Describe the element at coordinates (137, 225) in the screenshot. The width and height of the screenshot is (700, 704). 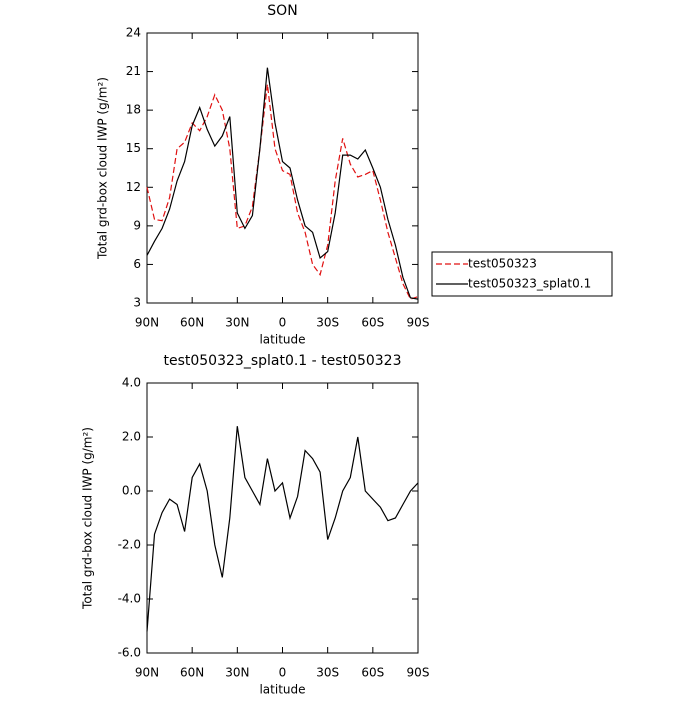
I see `y-tick-label: 9` at that location.